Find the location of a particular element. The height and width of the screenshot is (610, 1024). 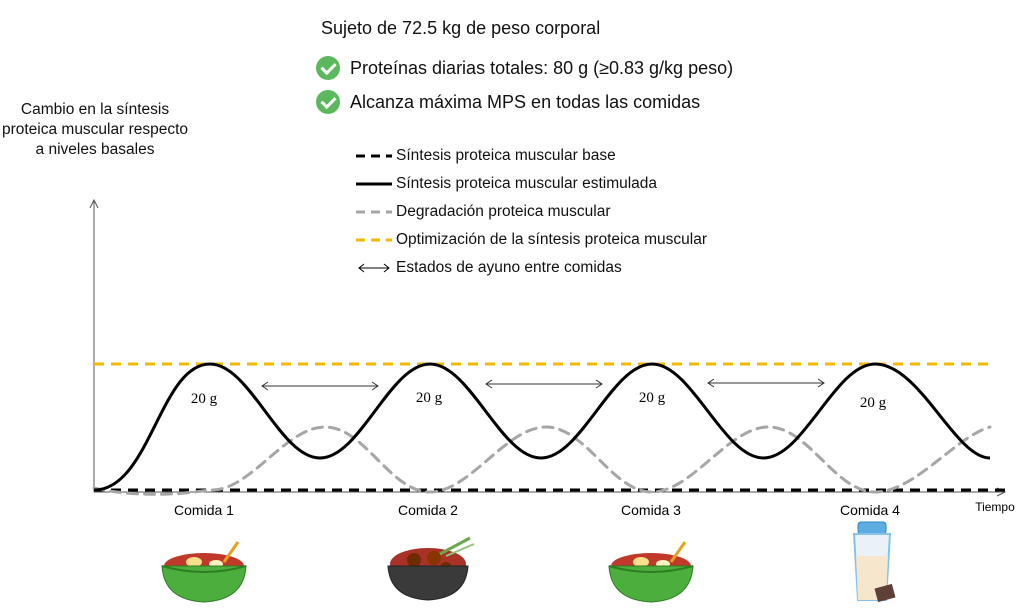

y-axis-arrow is located at coordinates (94, 203).